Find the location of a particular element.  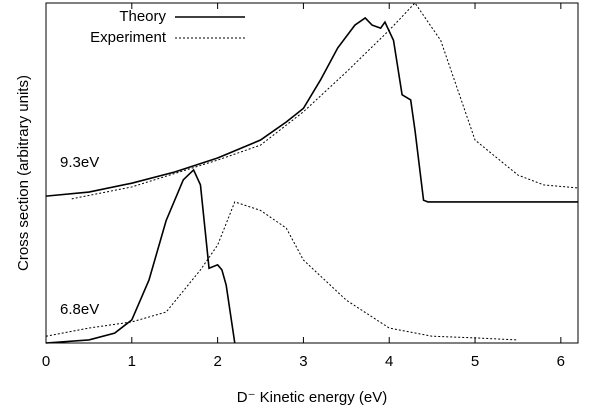

series-line is located at coordinates (140, 256).